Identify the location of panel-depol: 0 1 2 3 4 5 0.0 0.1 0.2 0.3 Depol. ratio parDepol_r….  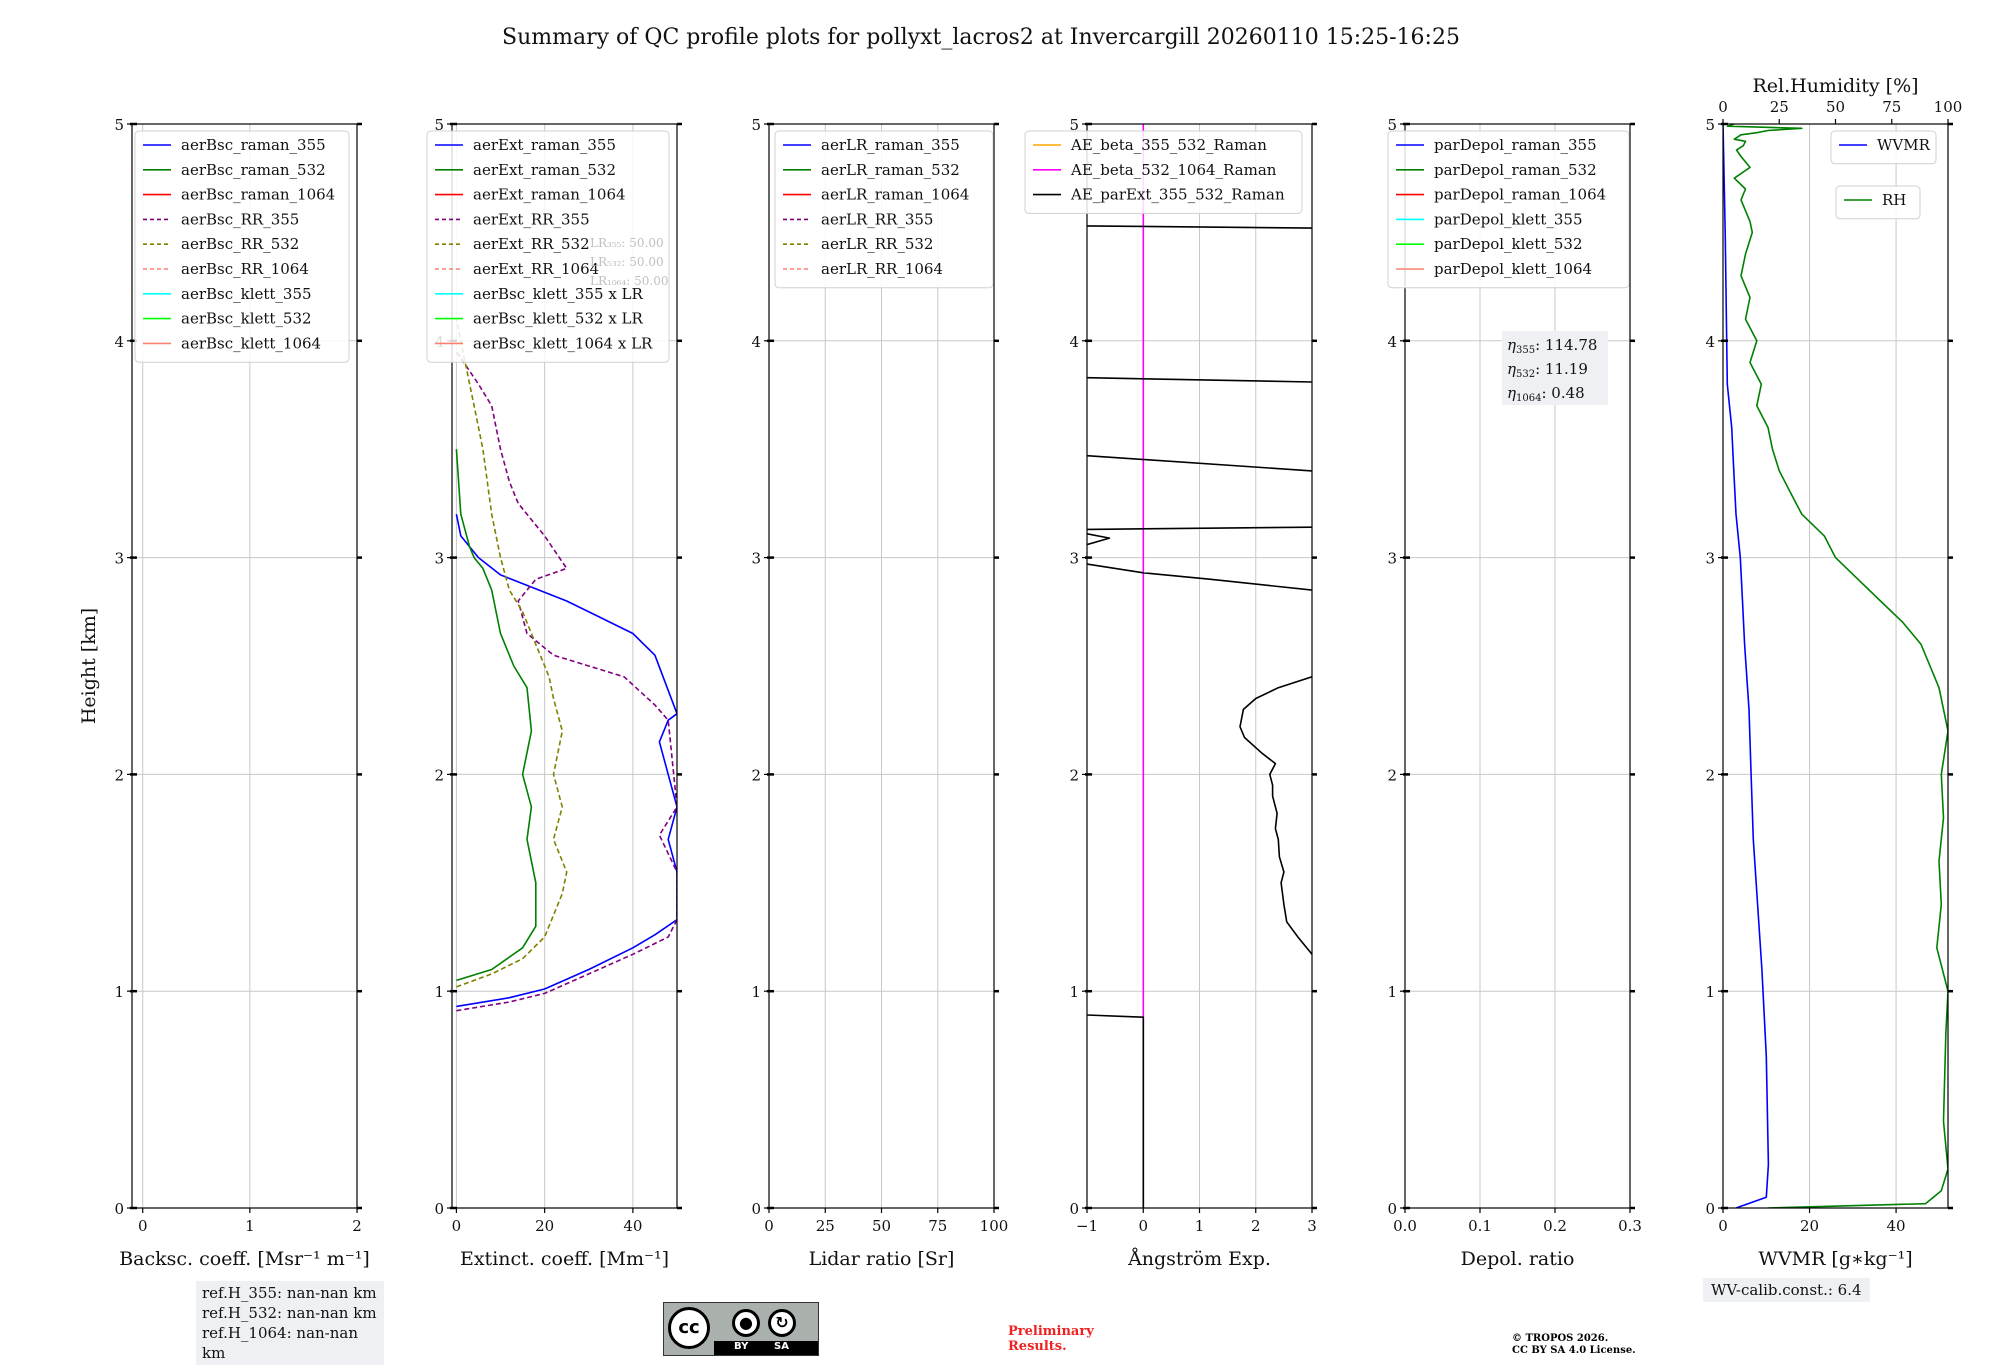
(1514, 693).